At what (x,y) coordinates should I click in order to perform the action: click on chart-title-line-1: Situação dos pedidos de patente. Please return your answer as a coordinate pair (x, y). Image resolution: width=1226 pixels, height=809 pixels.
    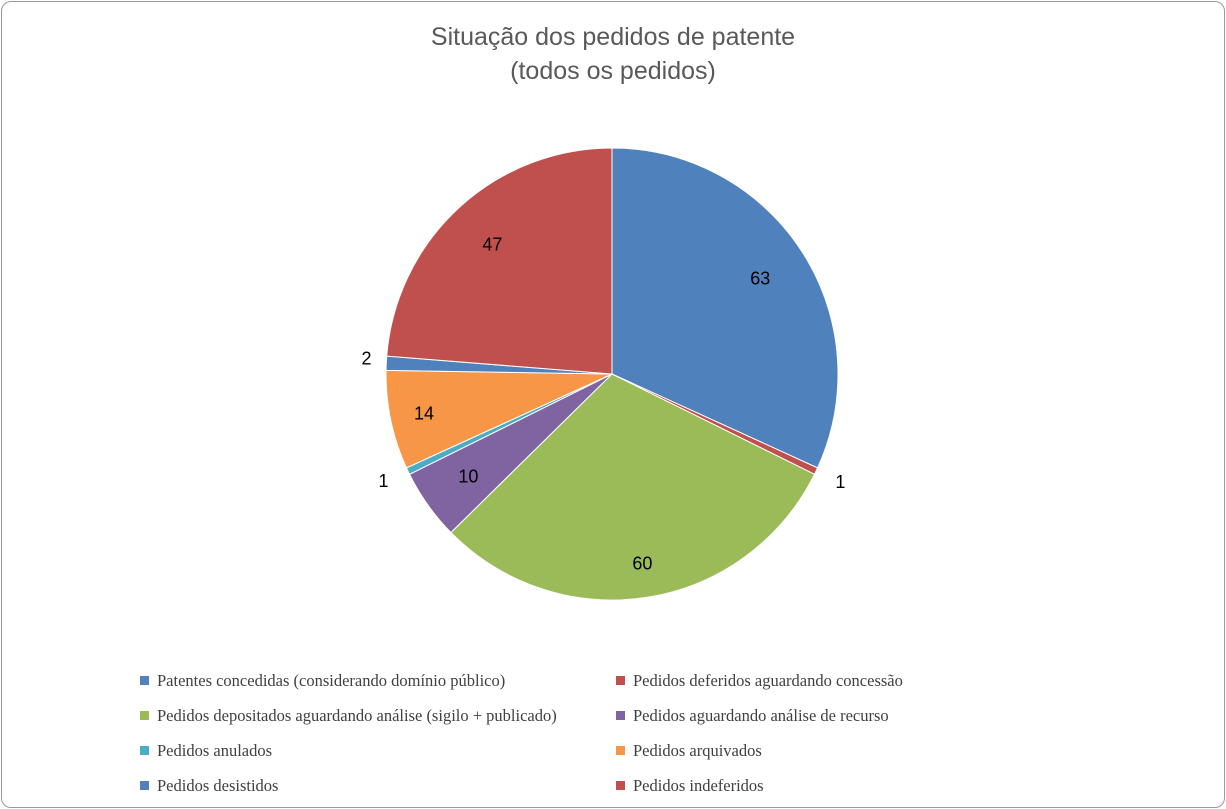
    Looking at the image, I should click on (613, 37).